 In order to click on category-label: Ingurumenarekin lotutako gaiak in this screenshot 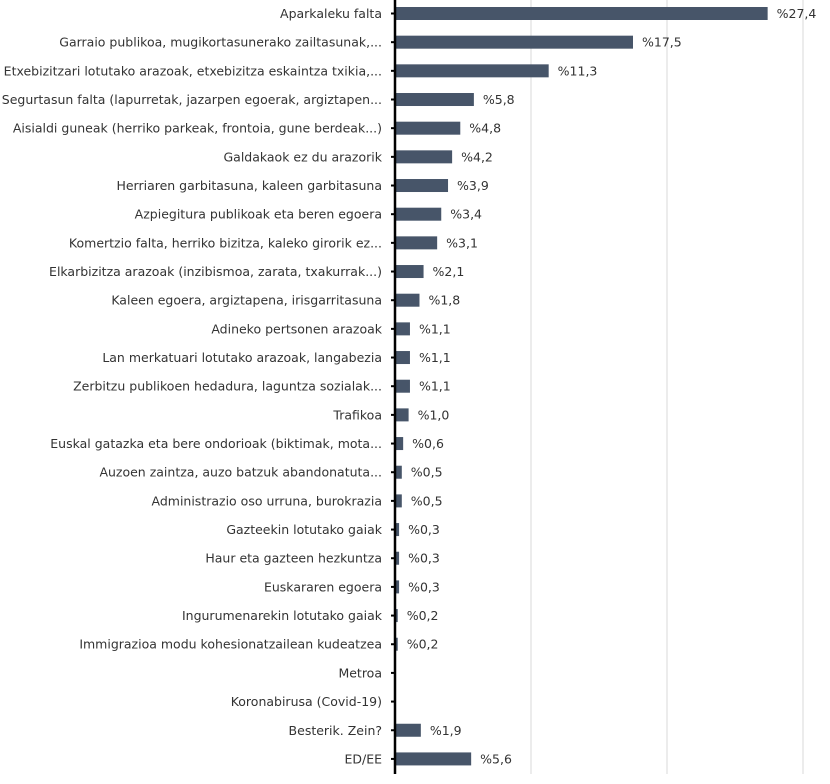, I will do `click(282, 615)`.